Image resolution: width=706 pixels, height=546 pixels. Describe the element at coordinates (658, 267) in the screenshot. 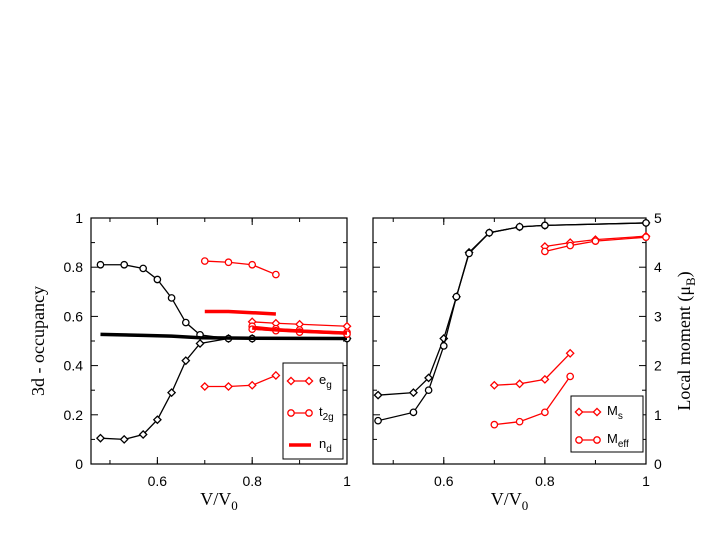

I see `y-tick-label: 4` at that location.